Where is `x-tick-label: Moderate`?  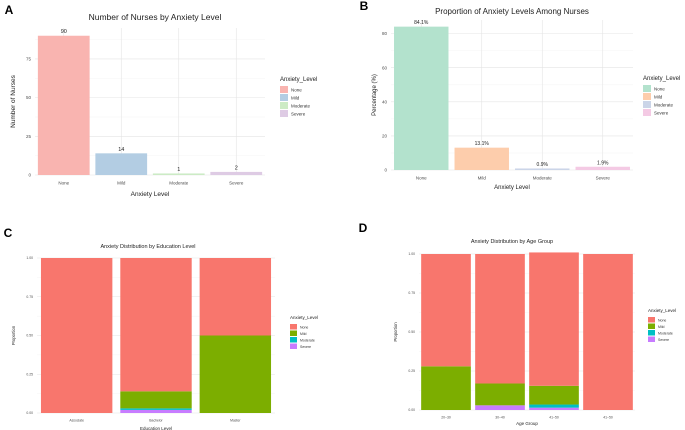 x-tick-label: Moderate is located at coordinates (543, 178).